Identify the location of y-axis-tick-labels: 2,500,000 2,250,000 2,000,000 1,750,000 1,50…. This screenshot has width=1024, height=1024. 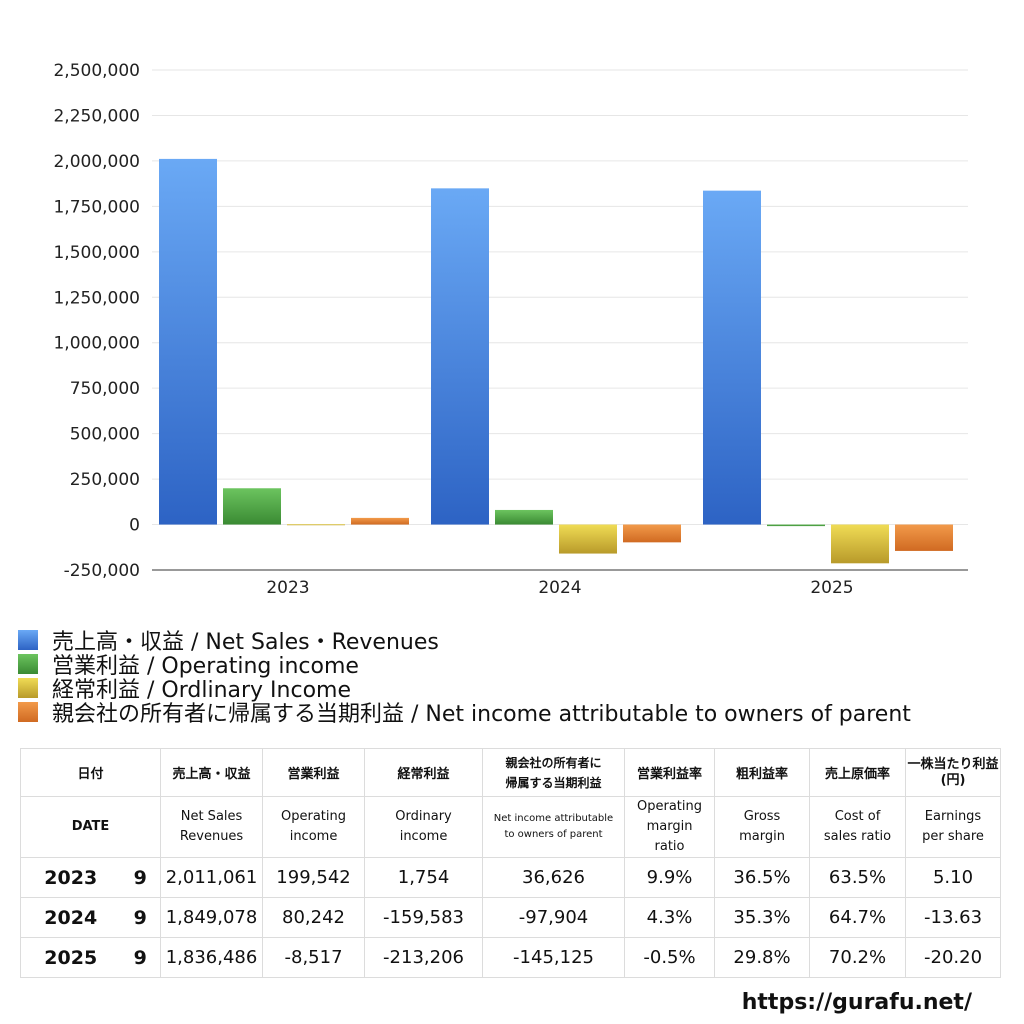
(96, 321).